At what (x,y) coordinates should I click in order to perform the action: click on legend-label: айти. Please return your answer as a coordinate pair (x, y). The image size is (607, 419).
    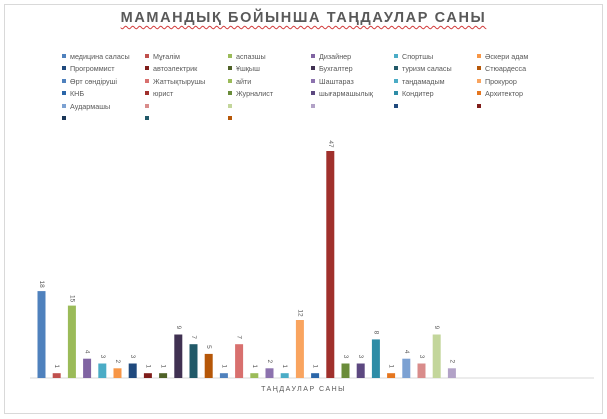
    Looking at the image, I should click on (244, 81).